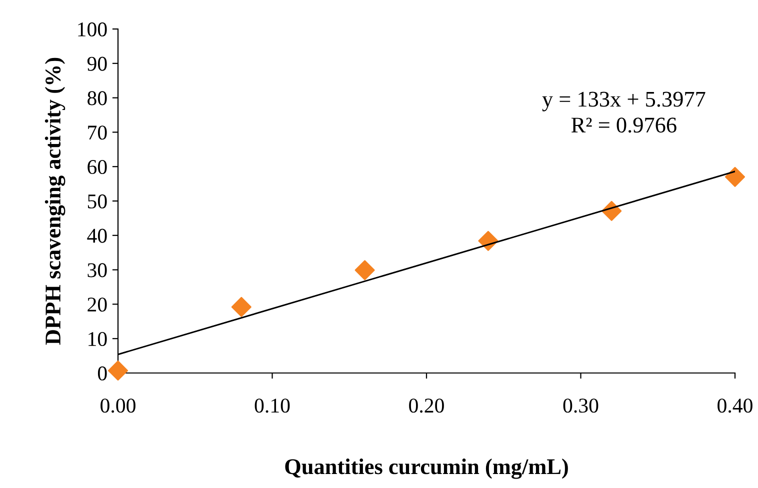 Image resolution: width=758 pixels, height=488 pixels. What do you see at coordinates (97, 201) in the screenshot?
I see `y-tick-label: 50` at bounding box center [97, 201].